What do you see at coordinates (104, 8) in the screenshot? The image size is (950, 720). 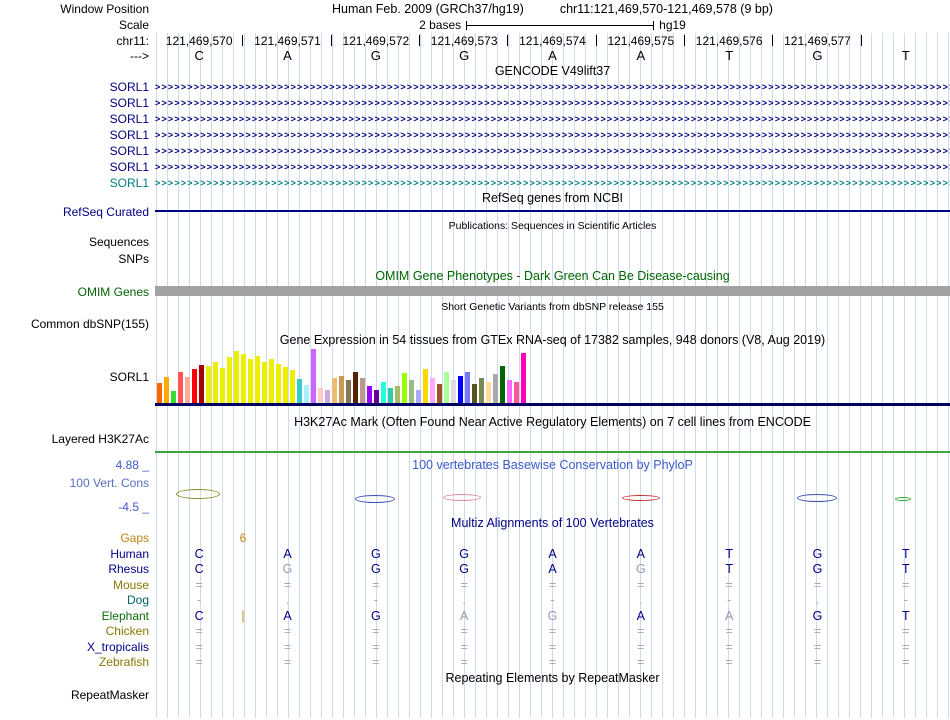 I see `window-position-label: Window Position` at bounding box center [104, 8].